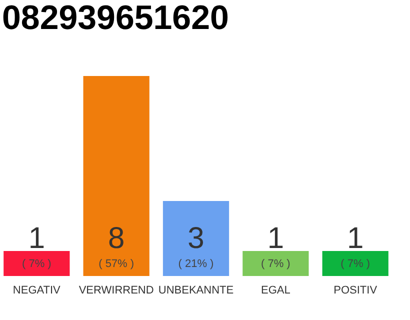 The image size is (410, 320). I want to click on data-label: 8, so click(116, 238).